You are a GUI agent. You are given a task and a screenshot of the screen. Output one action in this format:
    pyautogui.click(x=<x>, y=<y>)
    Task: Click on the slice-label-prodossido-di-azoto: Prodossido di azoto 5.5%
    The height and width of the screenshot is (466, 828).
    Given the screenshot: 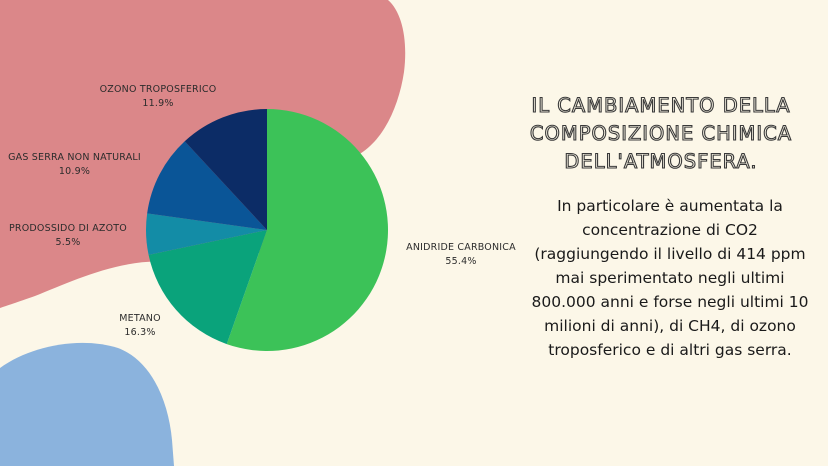 What is the action you would take?
    pyautogui.click(x=68, y=236)
    